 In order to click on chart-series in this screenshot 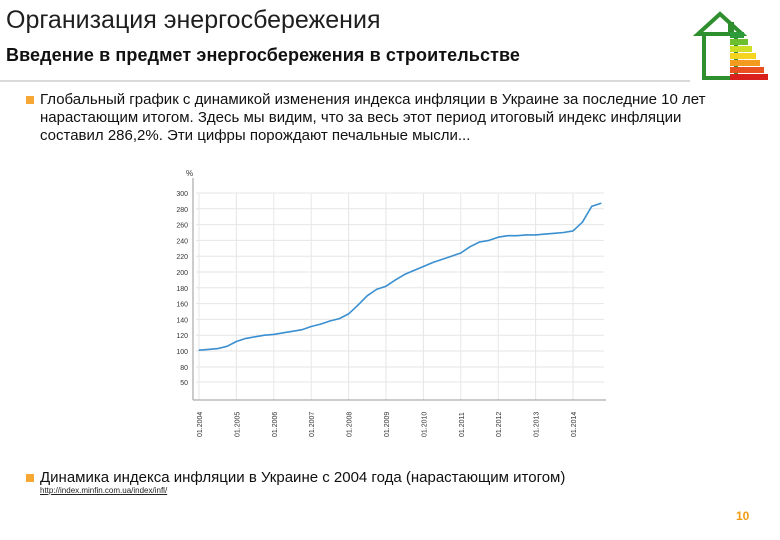, I will do `click(400, 276)`.